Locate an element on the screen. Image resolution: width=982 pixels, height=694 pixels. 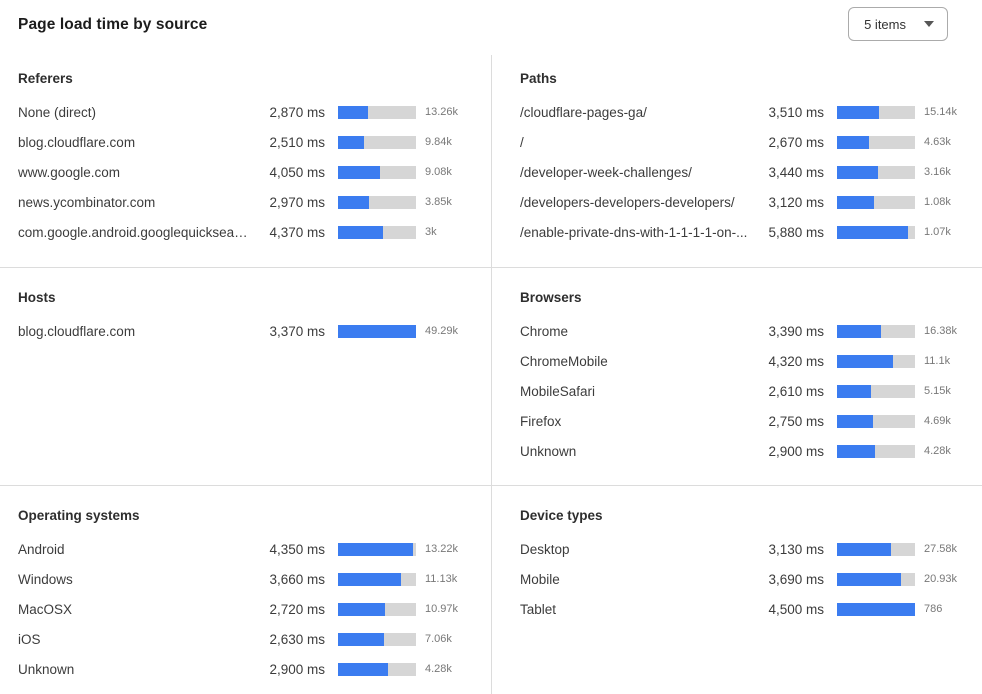
table-row: news.ycombinator.com 2,970 ms 3.85k is located at coordinates (246, 202).